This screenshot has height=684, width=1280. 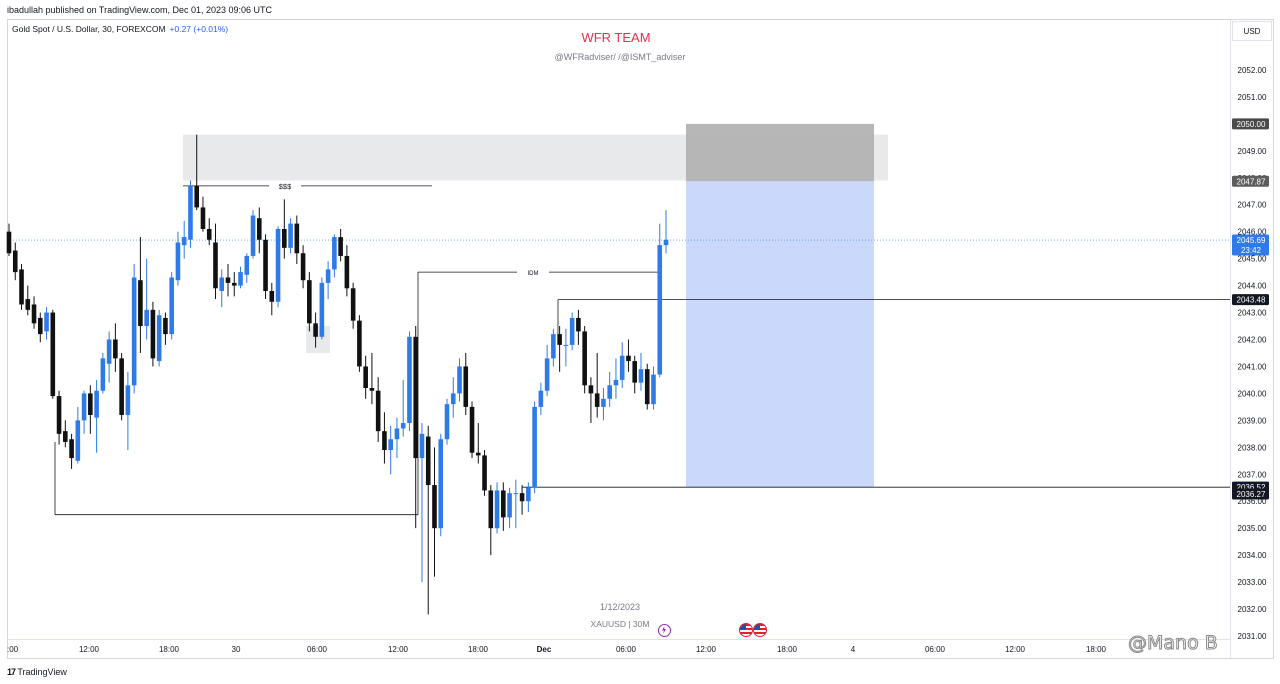 What do you see at coordinates (780, 152) in the screenshot?
I see `stop-zone` at bounding box center [780, 152].